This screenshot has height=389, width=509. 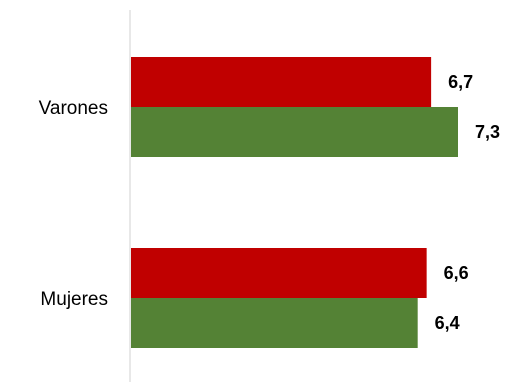 What do you see at coordinates (74, 299) in the screenshot?
I see `category-label-mujeres: Mujeres` at bounding box center [74, 299].